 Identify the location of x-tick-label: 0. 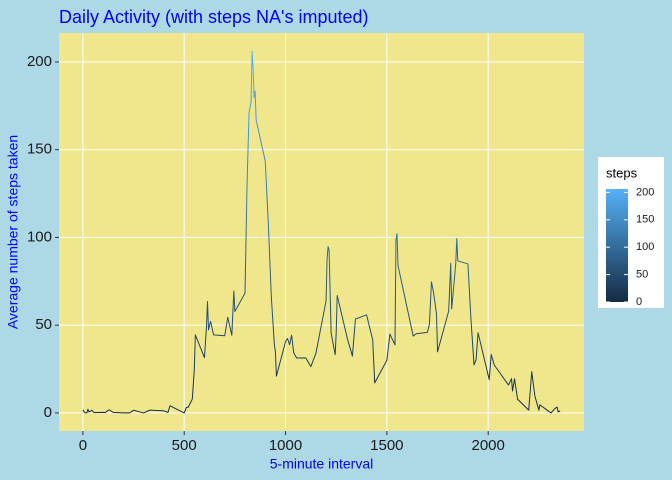
(83, 445).